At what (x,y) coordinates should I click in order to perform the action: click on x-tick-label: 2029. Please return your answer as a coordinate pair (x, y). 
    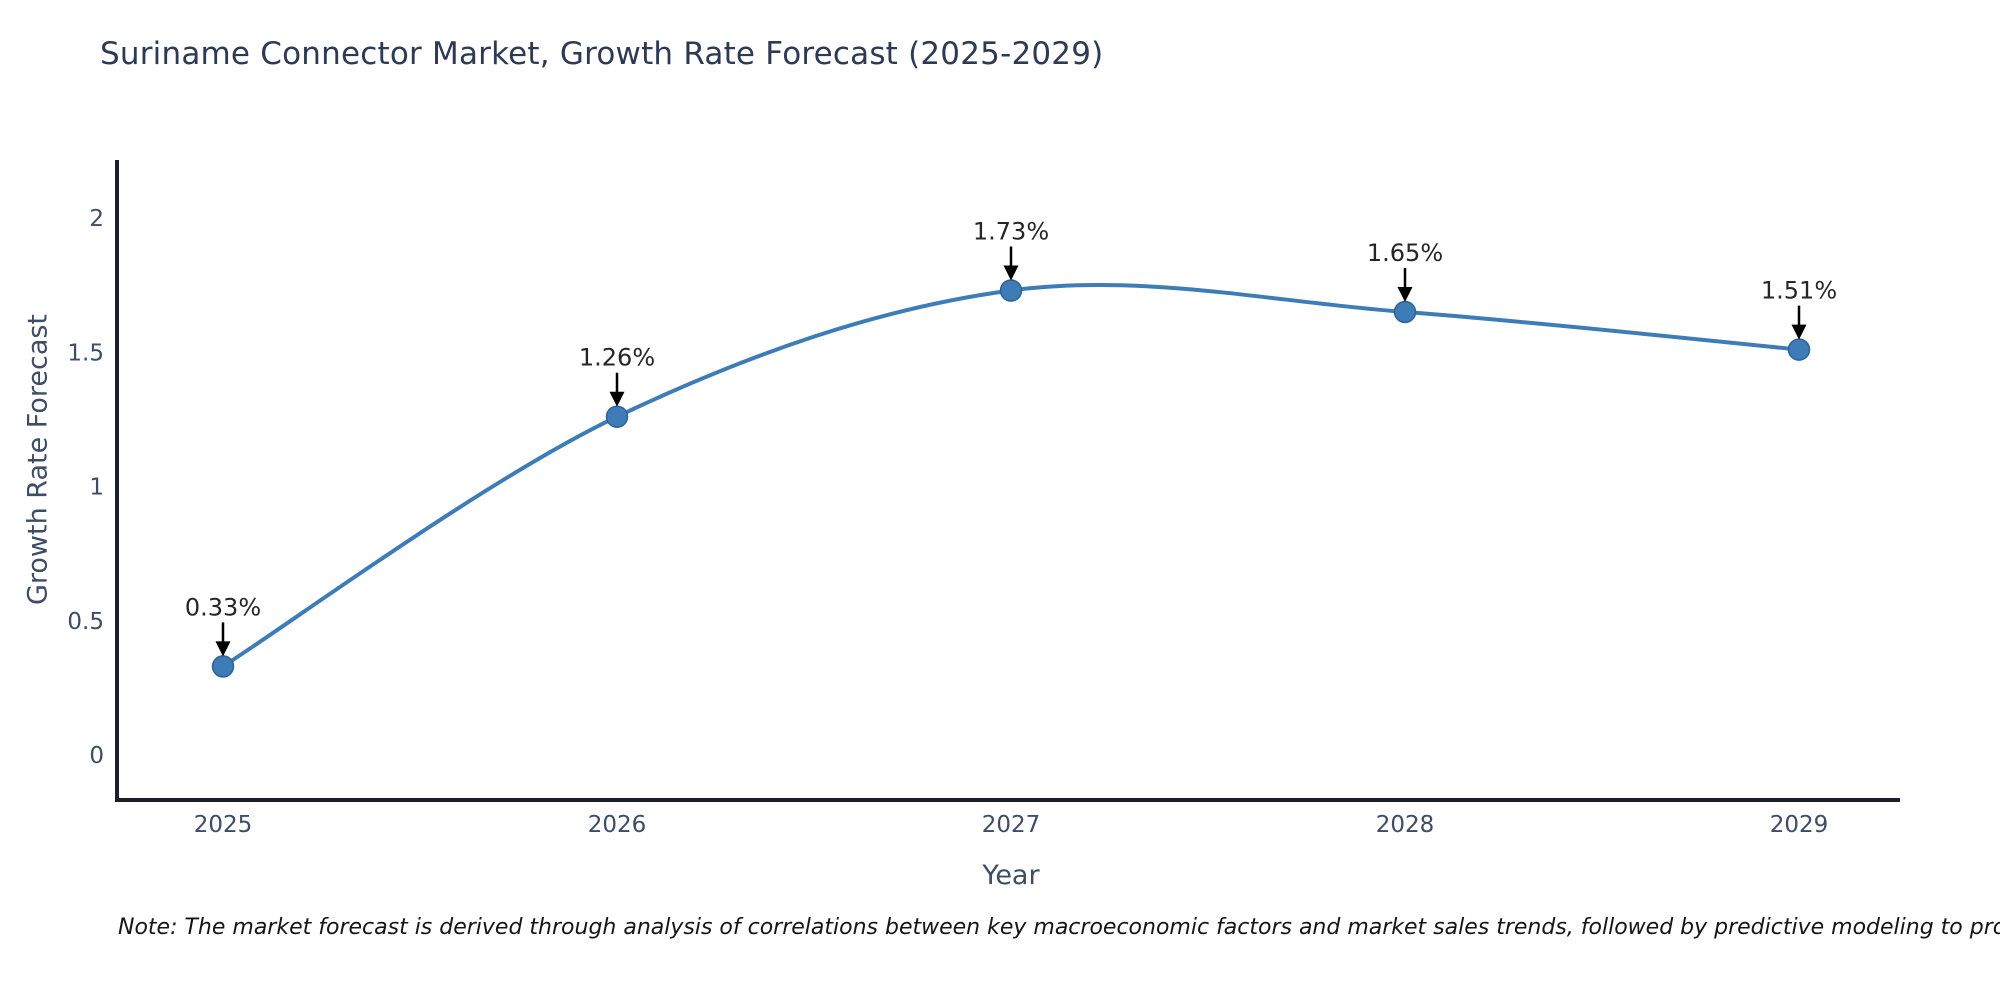
    Looking at the image, I should click on (1799, 825).